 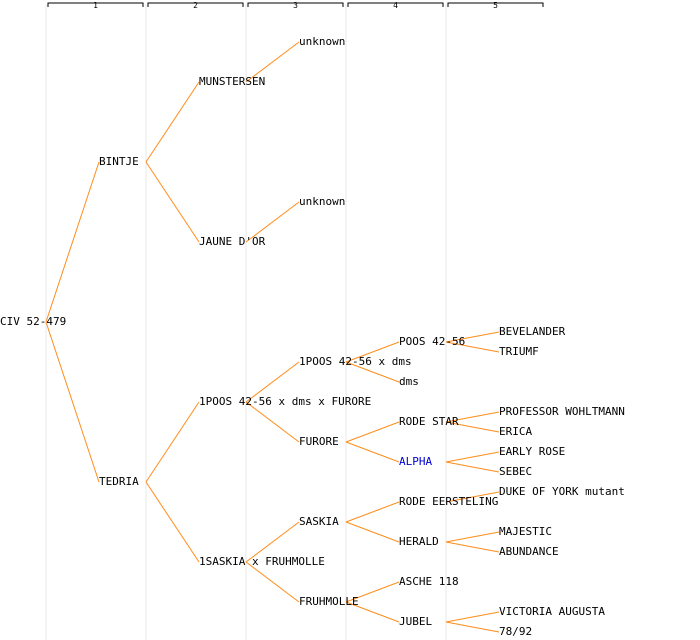 I want to click on node-gen2: 1SASKIA x FRUHMOLLE, so click(x=262, y=561).